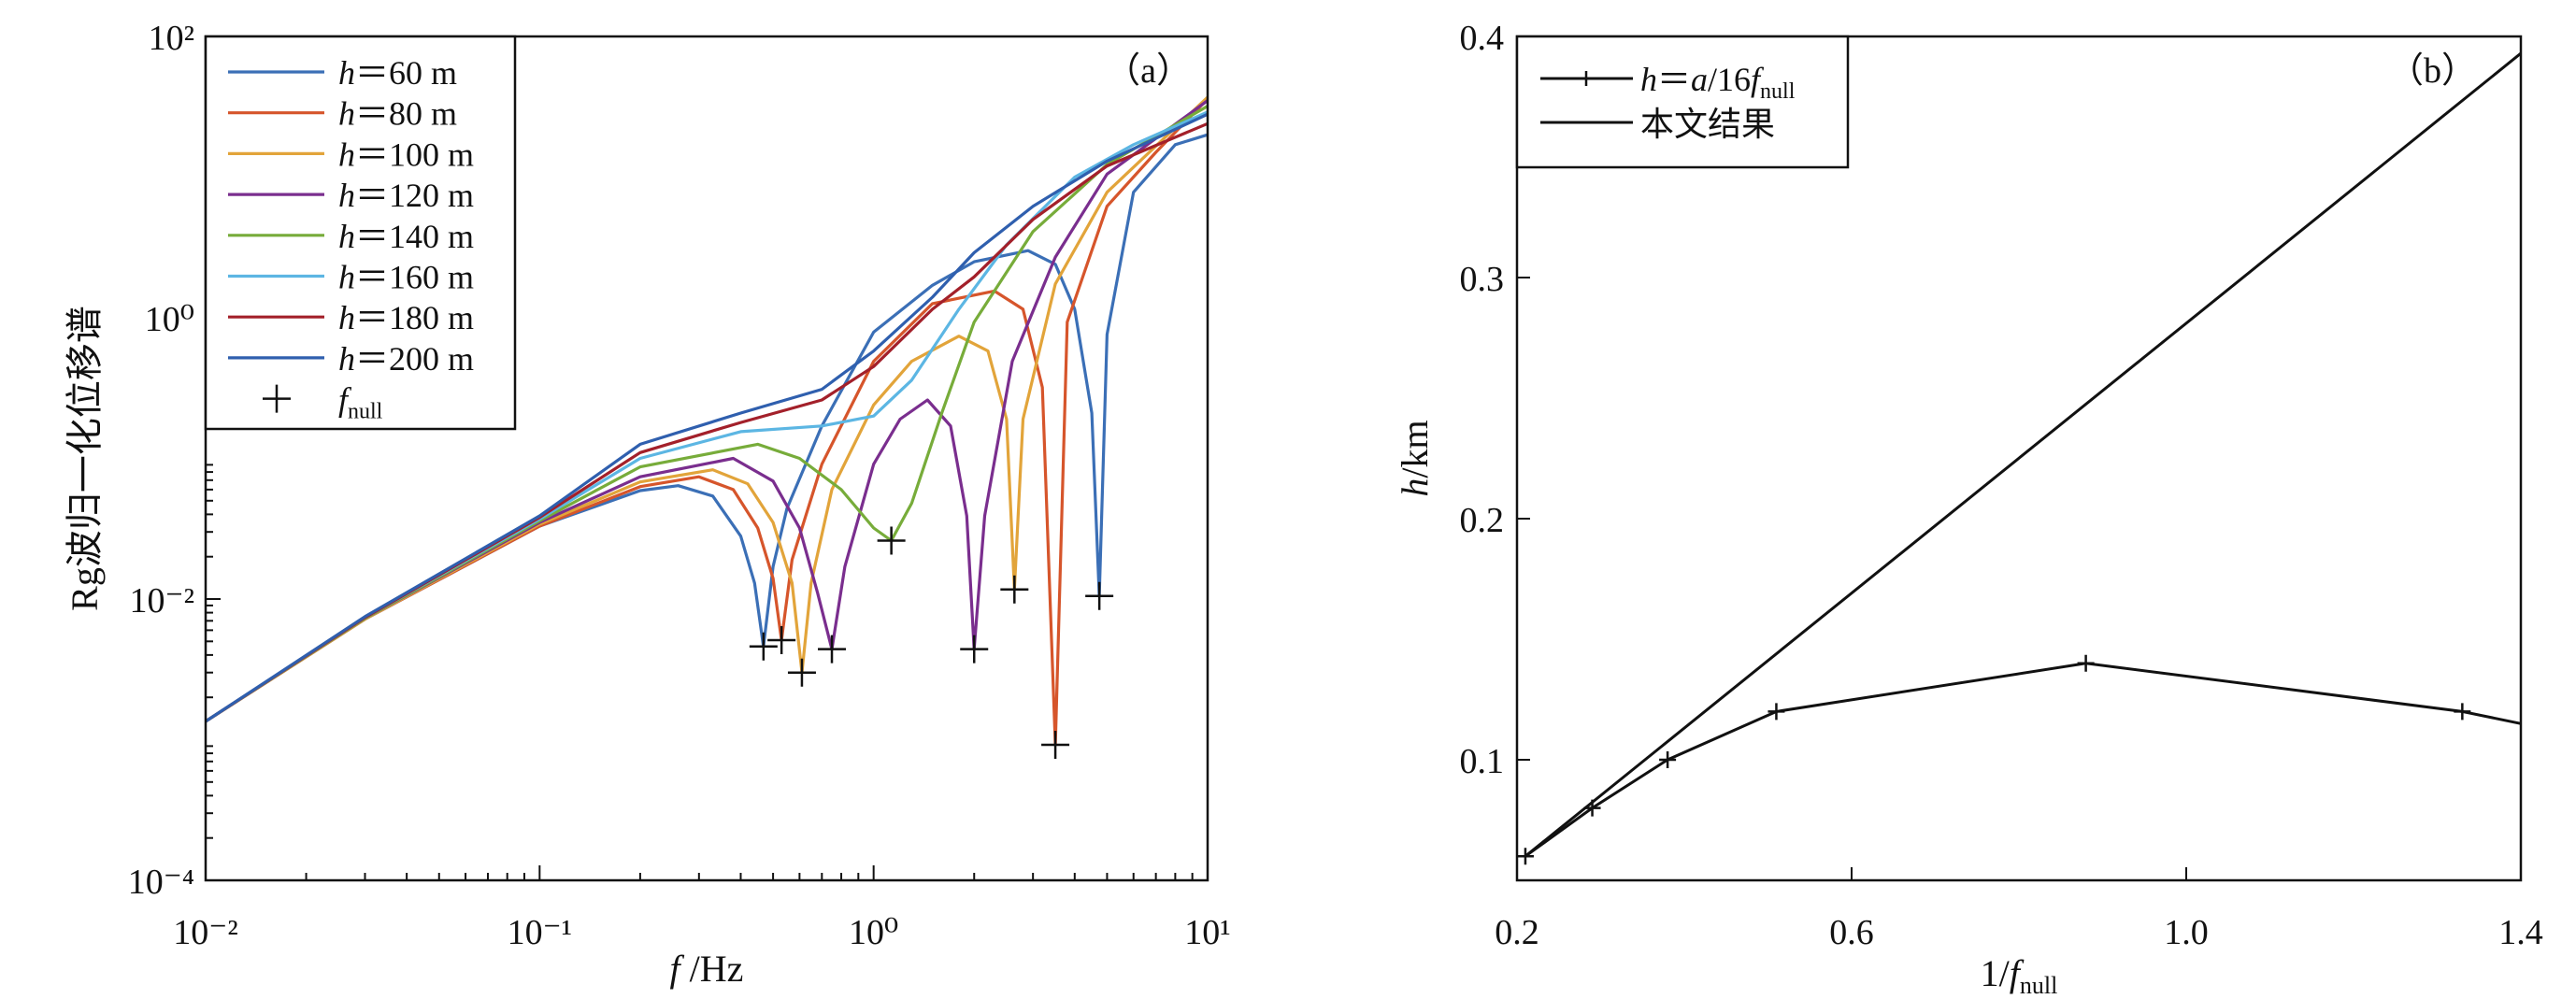  I want to click on x-axis-label: f /Hz, so click(707, 969).